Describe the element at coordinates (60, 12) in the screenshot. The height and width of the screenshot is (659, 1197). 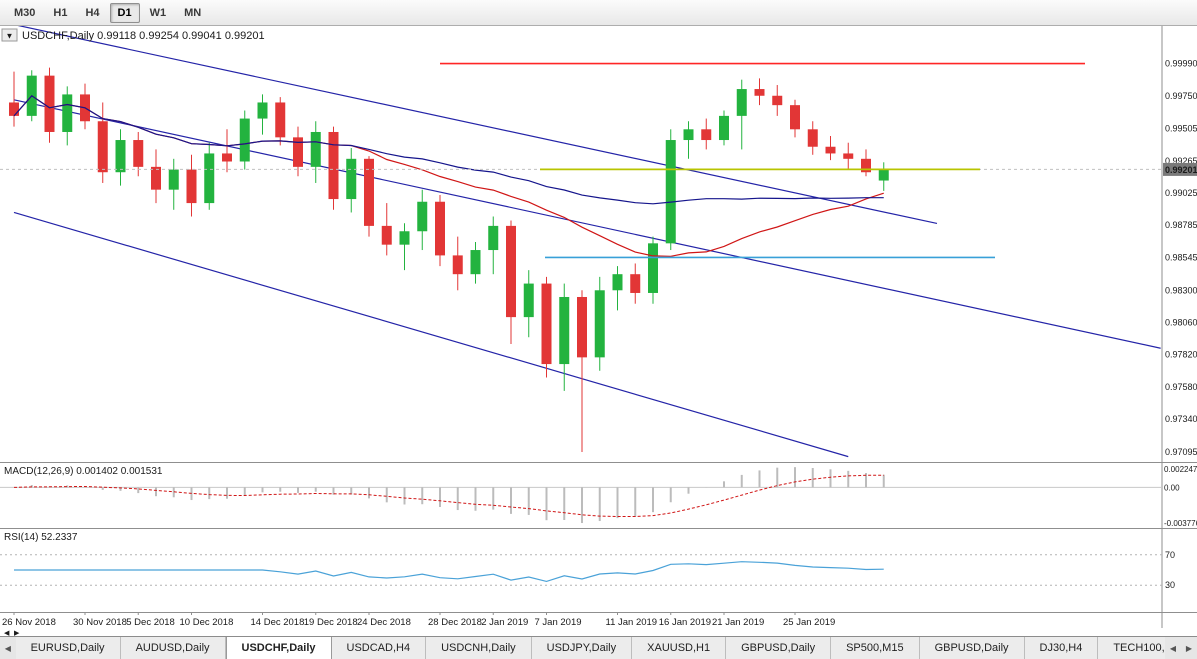
I see `timeframe-button-h1: H1` at that location.